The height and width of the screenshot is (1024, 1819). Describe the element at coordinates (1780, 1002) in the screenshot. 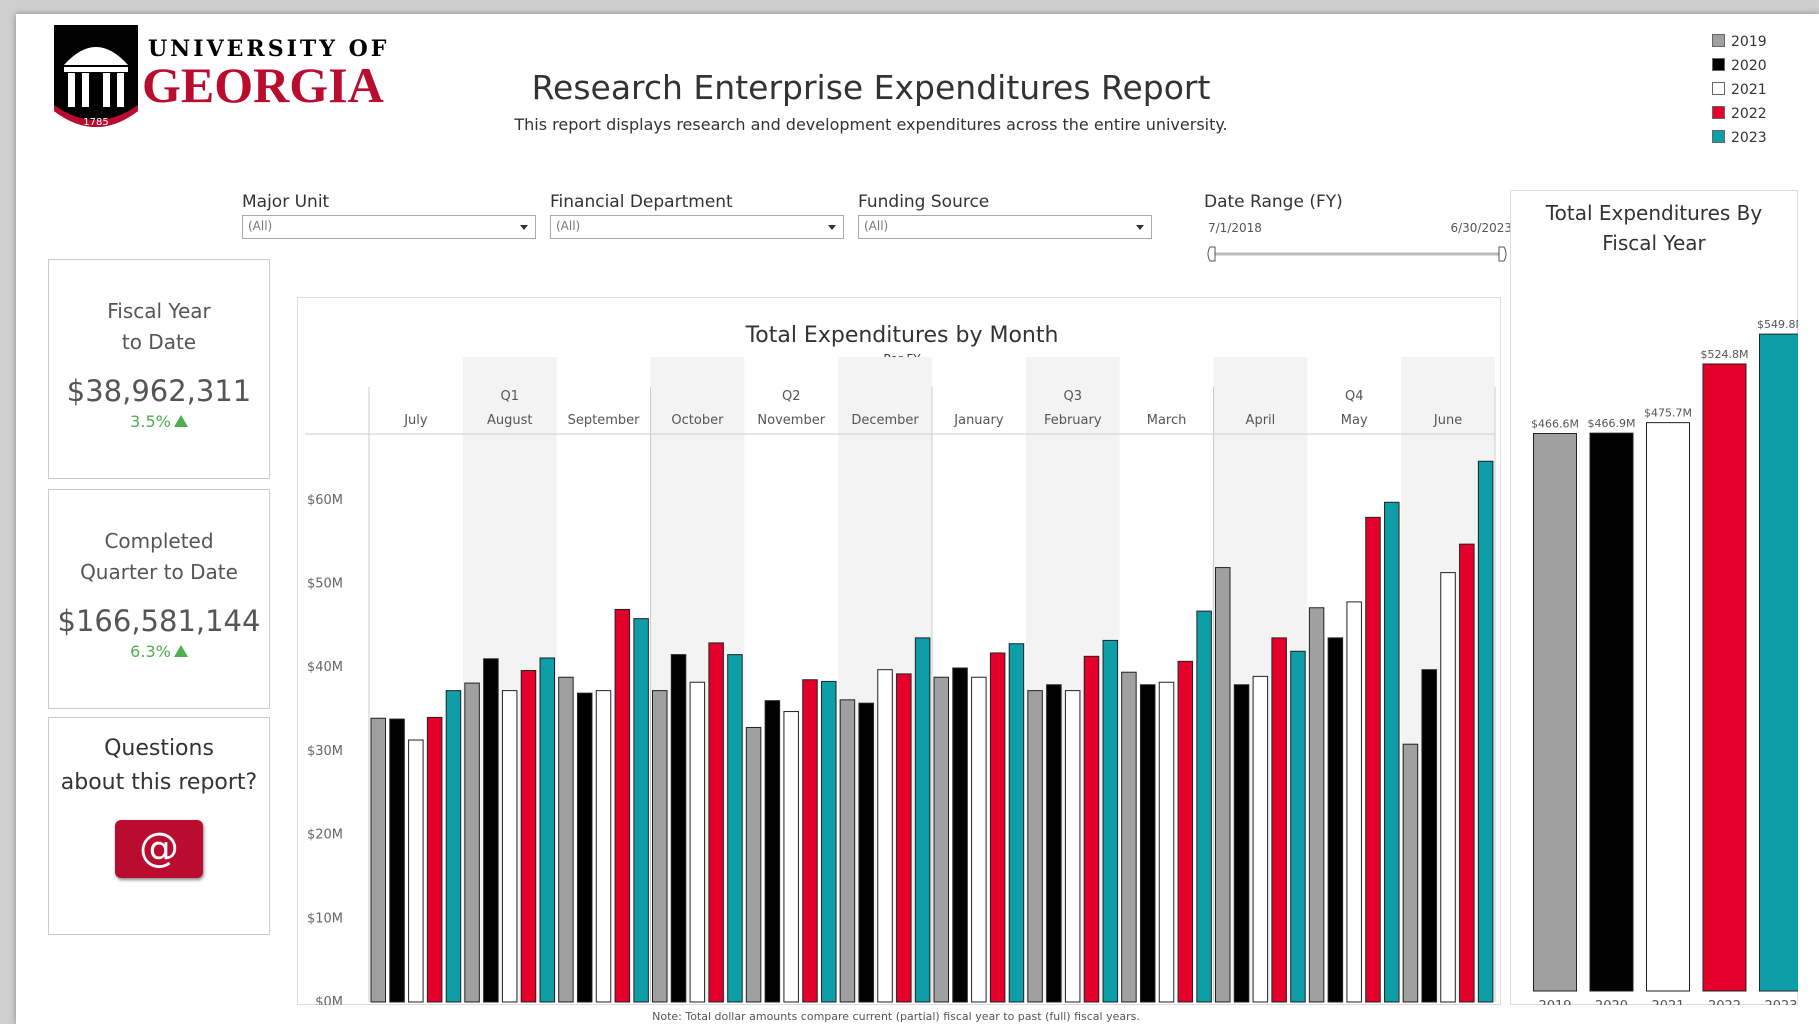

I see `x-tick-label: 2023` at that location.